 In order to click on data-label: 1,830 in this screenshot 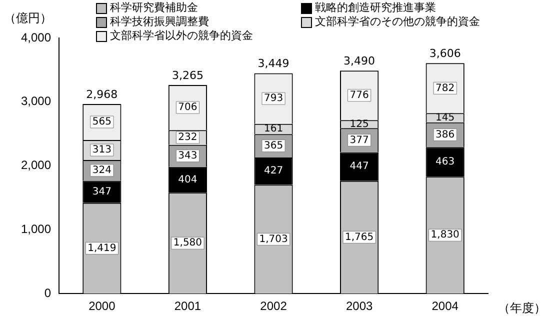, I will do `click(445, 235)`.